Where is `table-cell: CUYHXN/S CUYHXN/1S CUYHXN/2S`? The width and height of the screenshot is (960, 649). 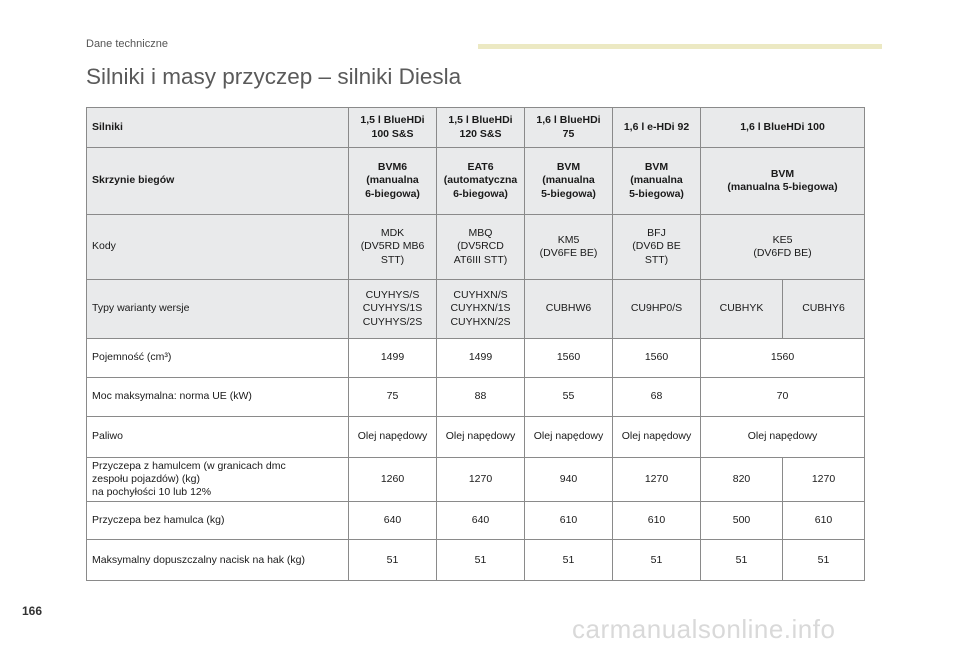
table-cell: CUYHXN/S CUYHXN/1S CUYHXN/2S is located at coordinates (480, 309).